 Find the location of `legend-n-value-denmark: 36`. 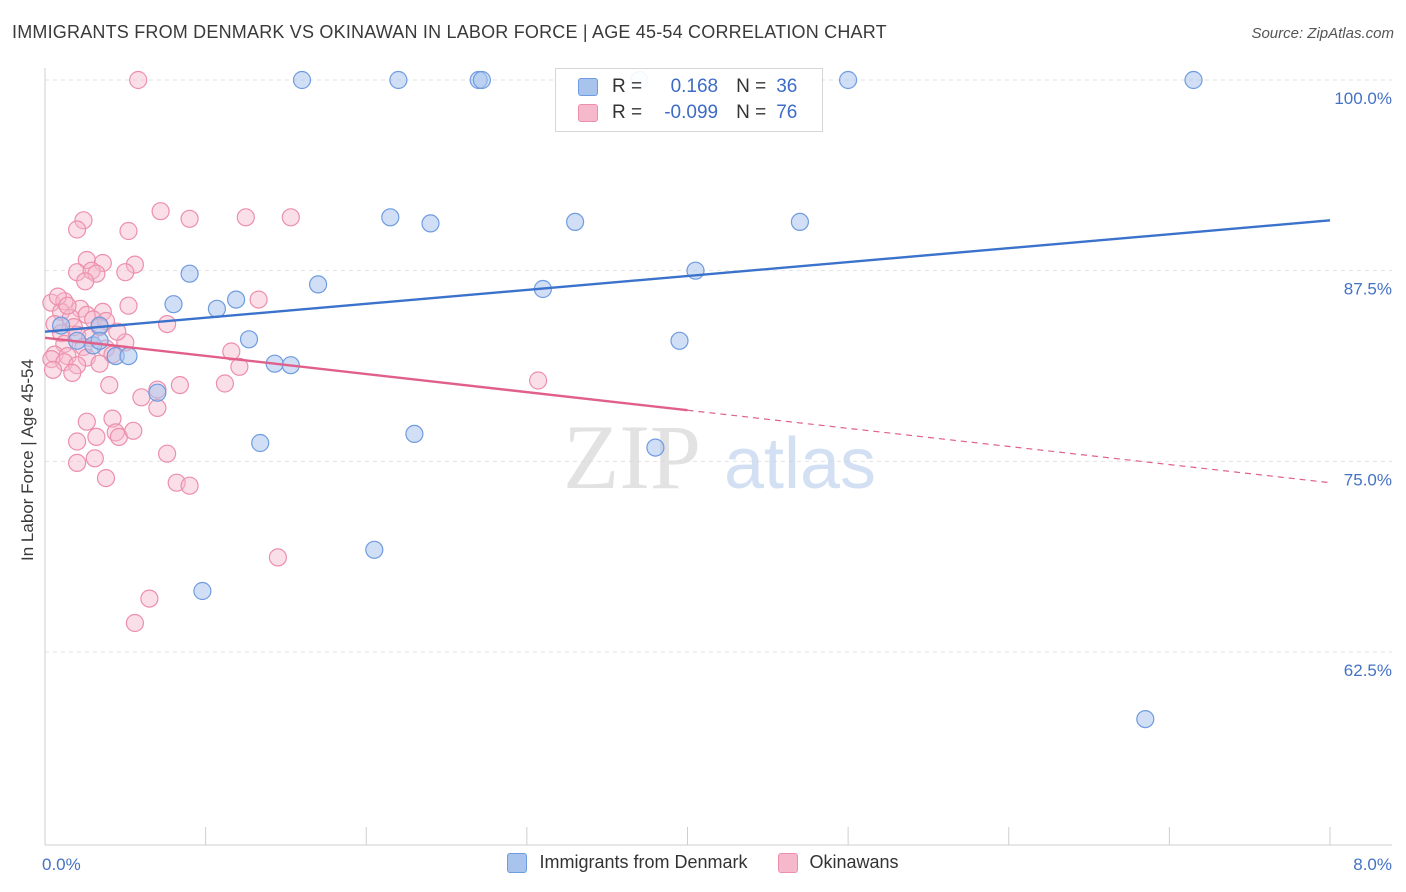

legend-n-value-denmark: 36 is located at coordinates (787, 86).